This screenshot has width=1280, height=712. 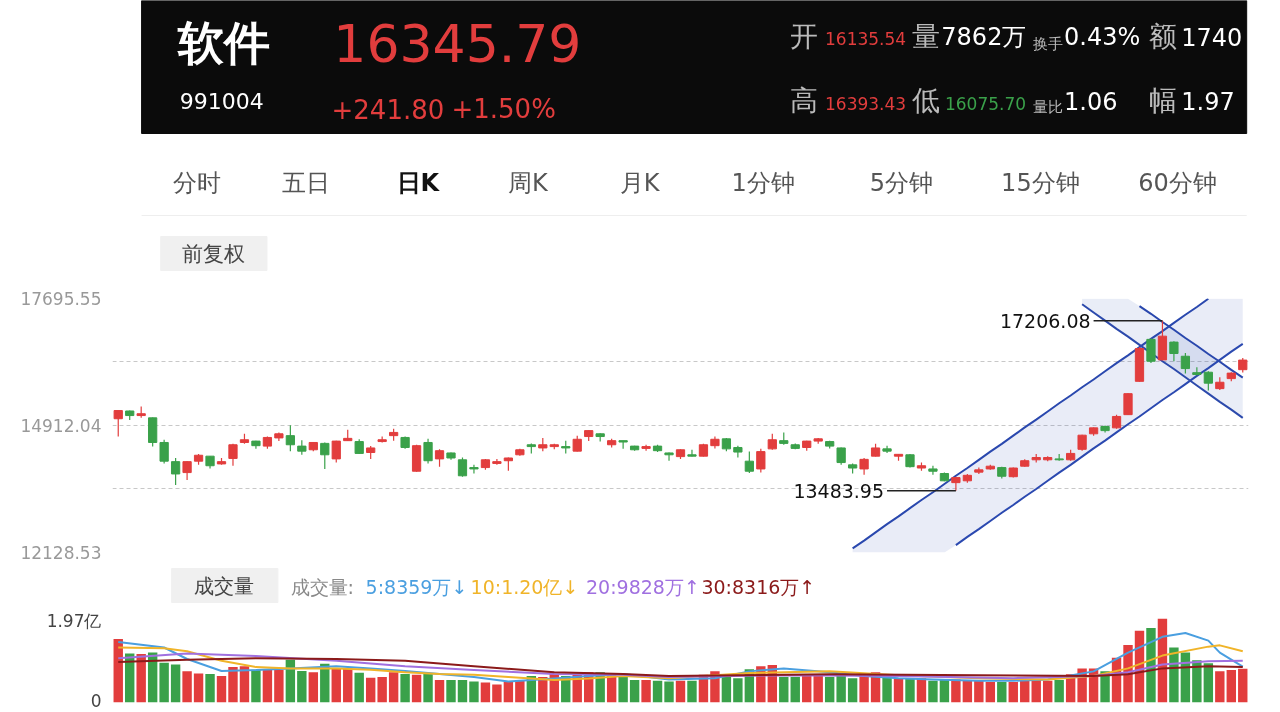 What do you see at coordinates (418, 182) in the screenshot?
I see `text: 日K` at bounding box center [418, 182].